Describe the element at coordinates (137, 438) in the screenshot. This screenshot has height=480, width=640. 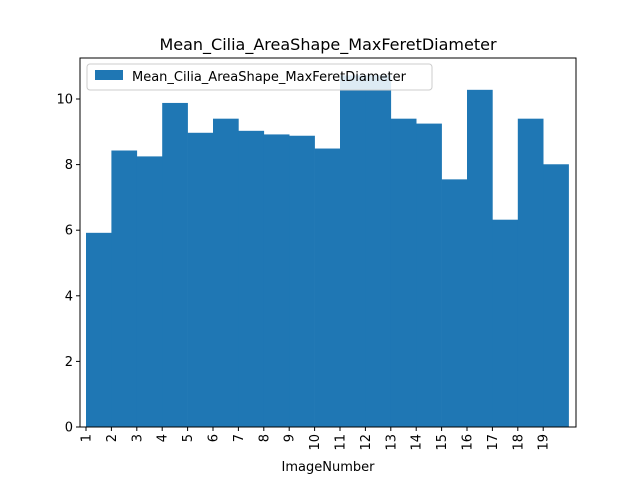
I see `x-tick-label-3: 3` at that location.